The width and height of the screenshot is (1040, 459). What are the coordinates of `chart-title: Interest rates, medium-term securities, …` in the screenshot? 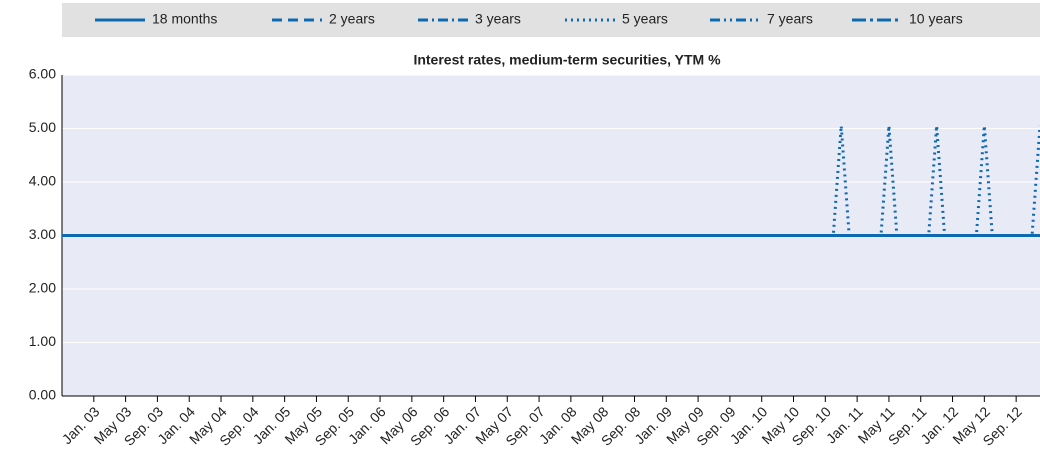 It's located at (567, 60).